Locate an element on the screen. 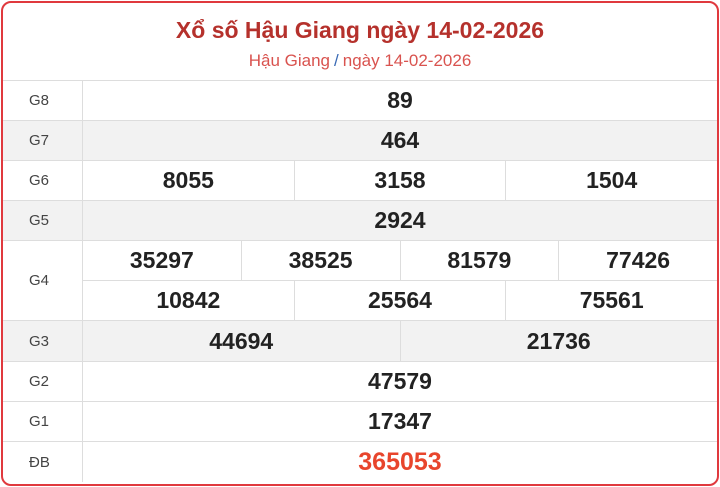 This screenshot has height=487, width=720. prize-number: 8055 is located at coordinates (188, 180).